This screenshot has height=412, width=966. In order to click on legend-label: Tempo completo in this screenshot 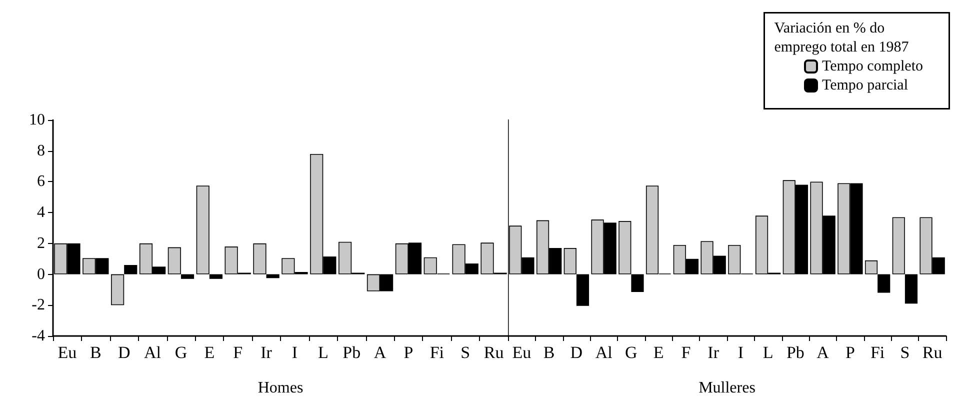, I will do `click(873, 66)`.